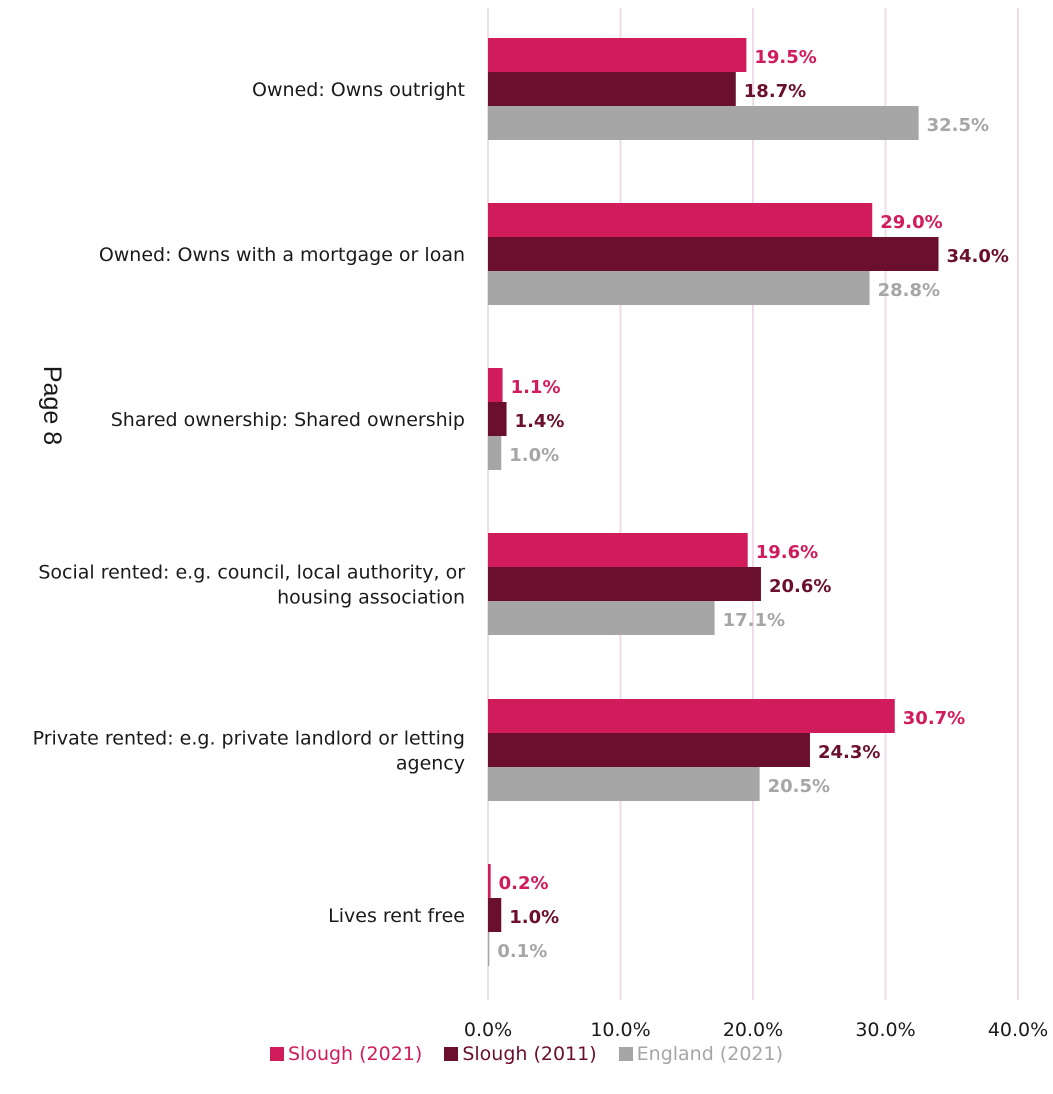 Image resolution: width=1053 pixels, height=1094 pixels. What do you see at coordinates (849, 752) in the screenshot?
I see `data-label: 24.3%` at bounding box center [849, 752].